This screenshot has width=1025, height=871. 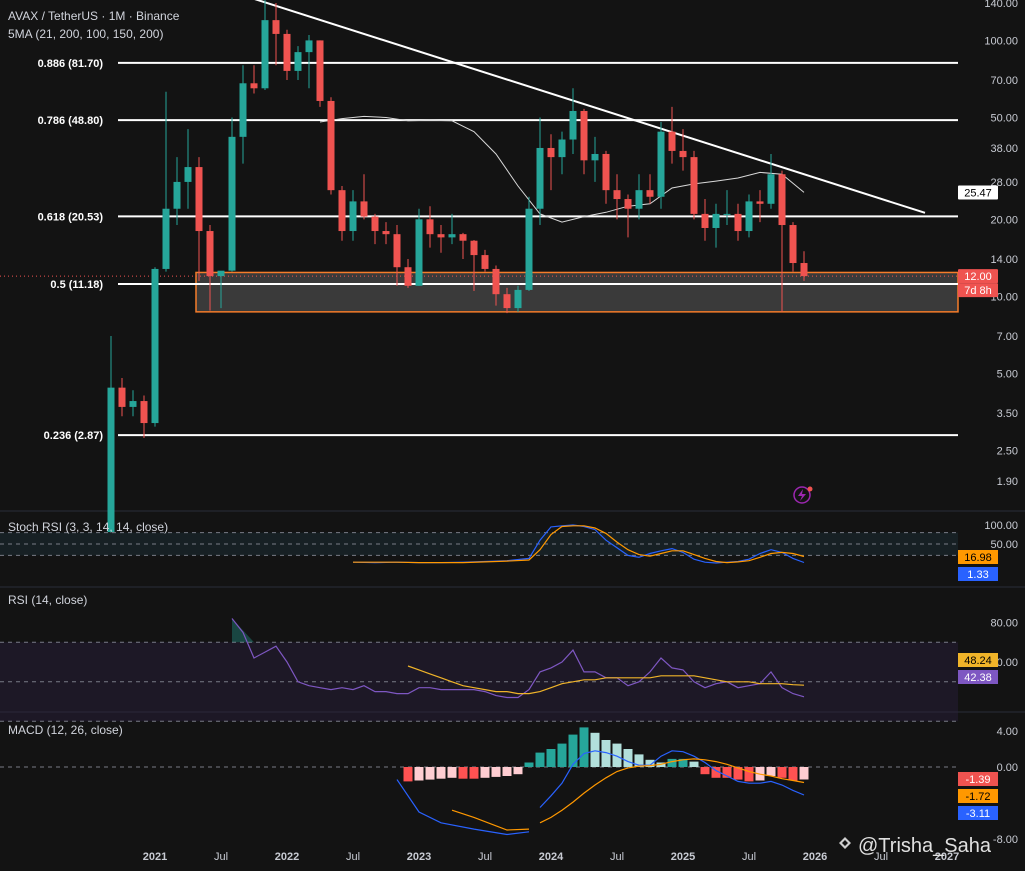 What do you see at coordinates (94, 16) in the screenshot?
I see `symbol-title: AVAX / TetherUS · 1M · Binance` at bounding box center [94, 16].